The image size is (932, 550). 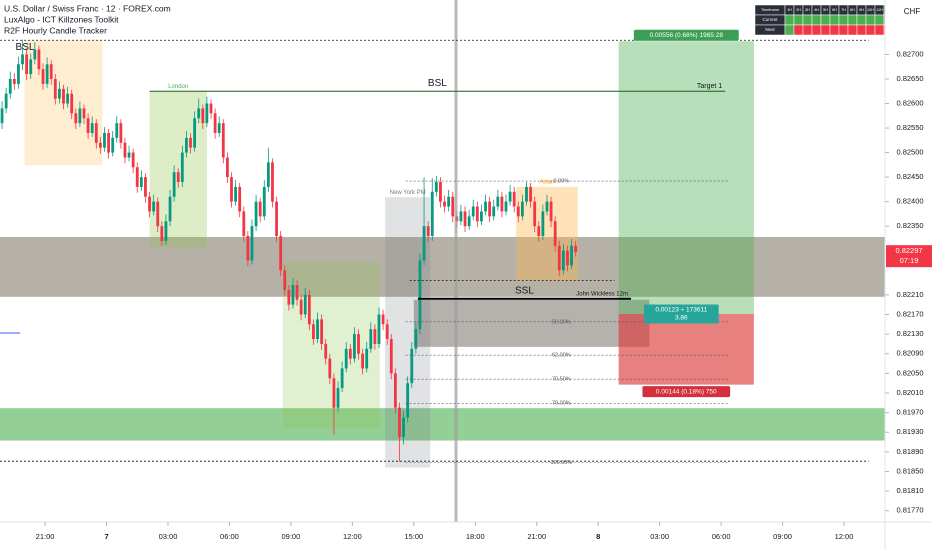 What do you see at coordinates (475, 536) in the screenshot?
I see `x-tick-label: 18:00` at bounding box center [475, 536].